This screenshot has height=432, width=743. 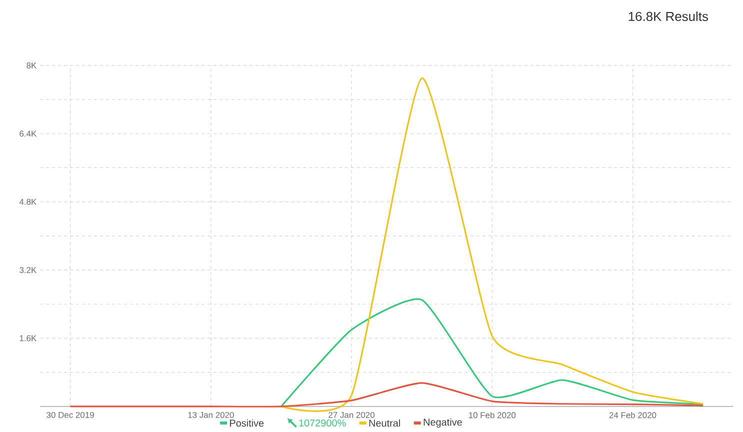 What do you see at coordinates (492, 415) in the screenshot?
I see `x-tick-label: 10 Feb 2020` at bounding box center [492, 415].